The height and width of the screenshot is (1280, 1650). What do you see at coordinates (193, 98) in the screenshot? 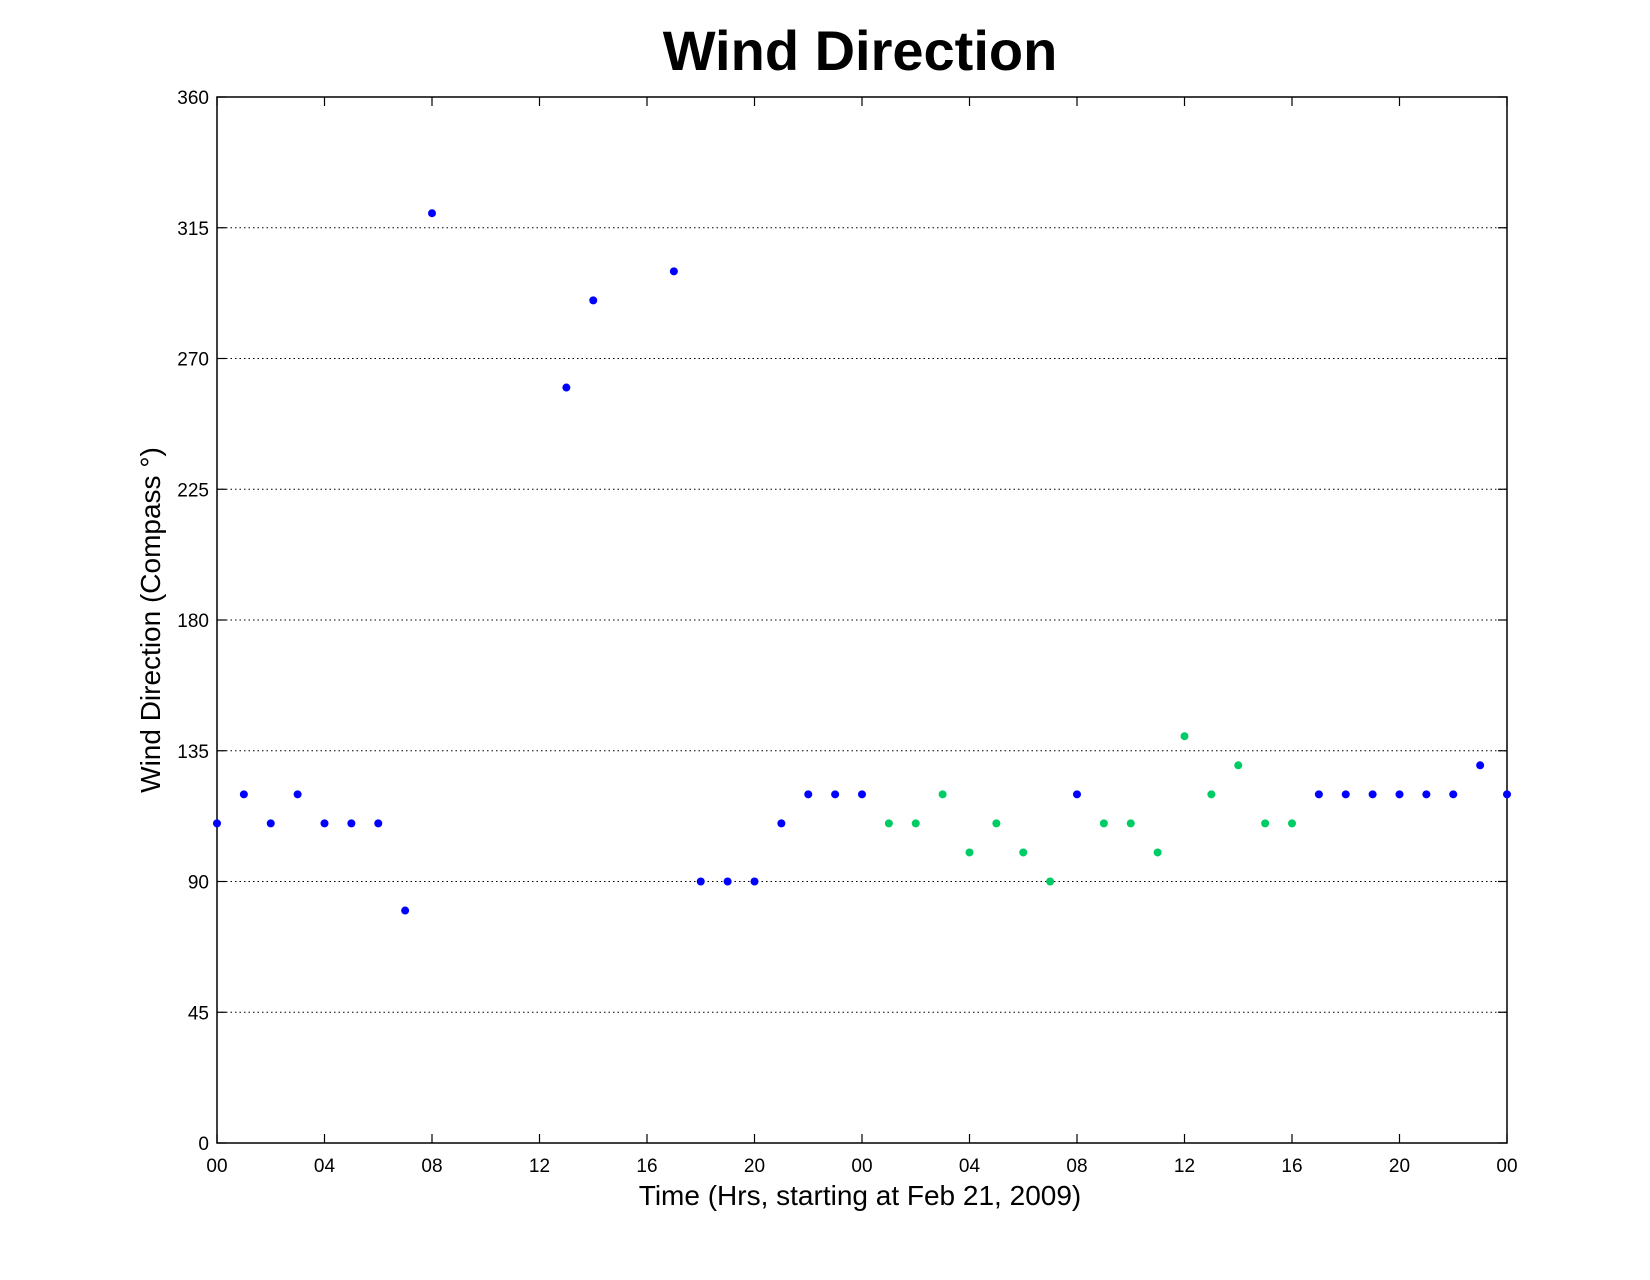
I see `y-tick-label: 360` at bounding box center [193, 98].